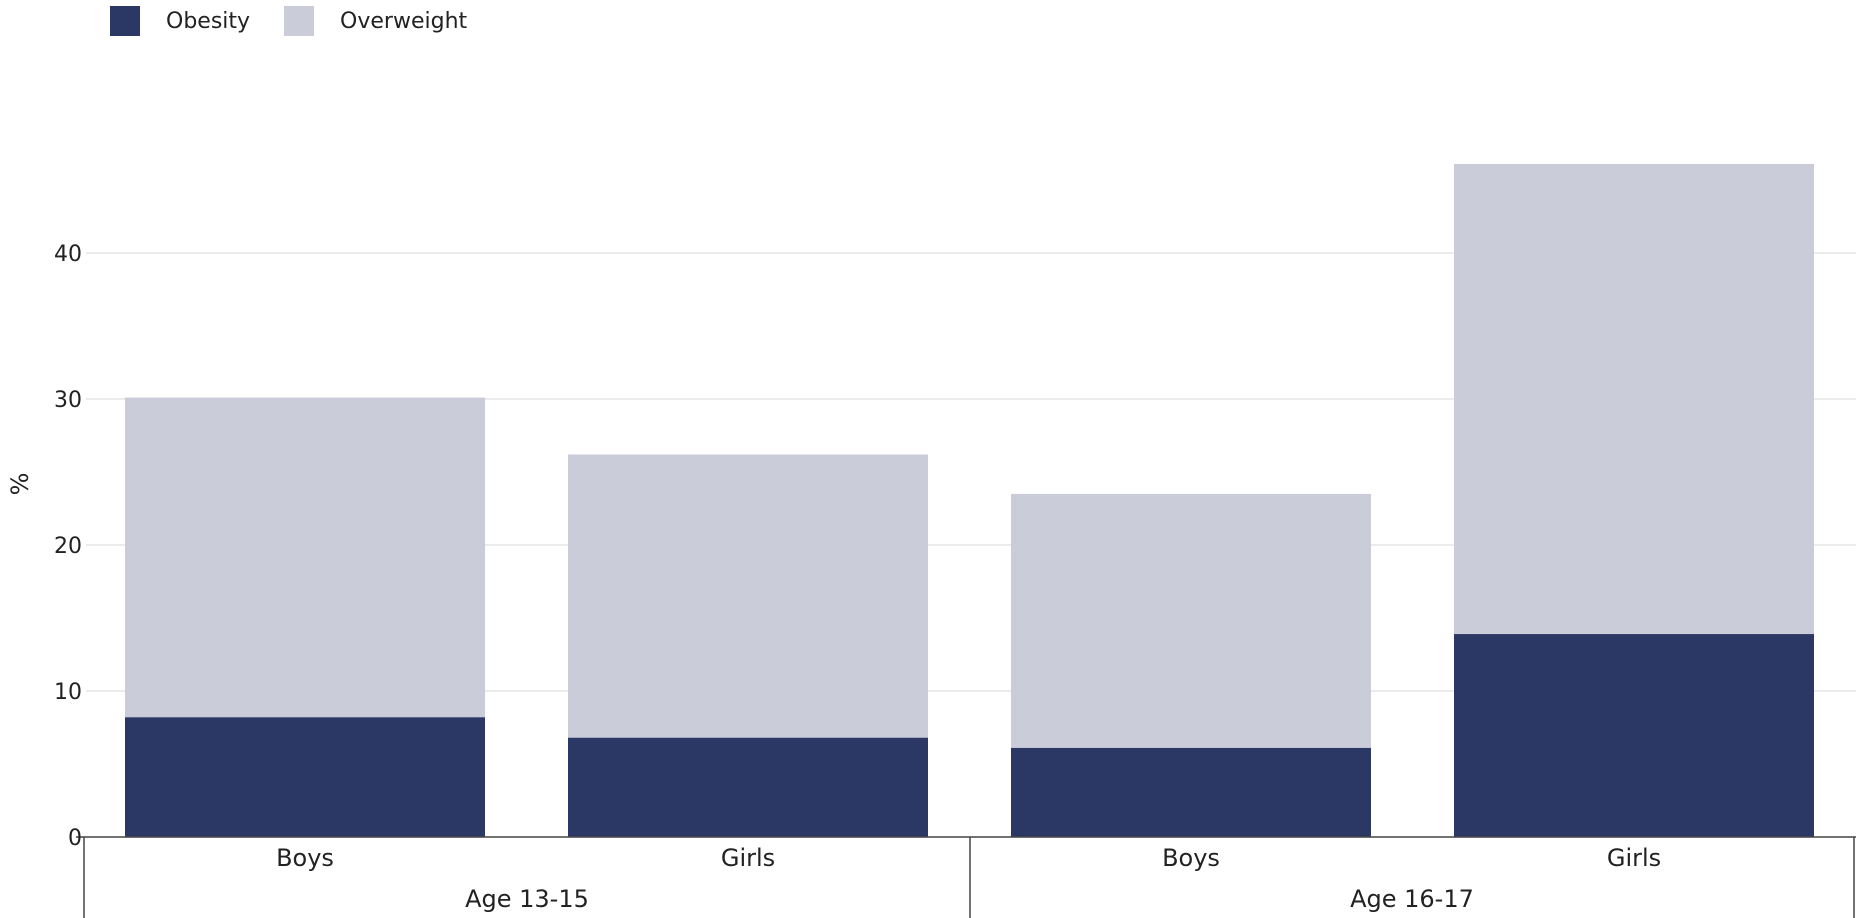  I want to click on y-tick-label: 20, so click(68, 546).